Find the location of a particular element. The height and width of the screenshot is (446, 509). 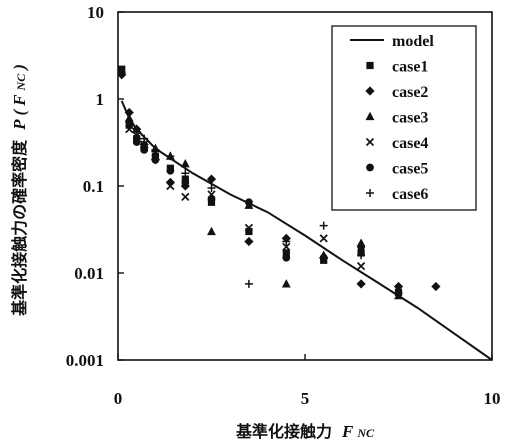

x-tick-label: 10 is located at coordinates (492, 398).